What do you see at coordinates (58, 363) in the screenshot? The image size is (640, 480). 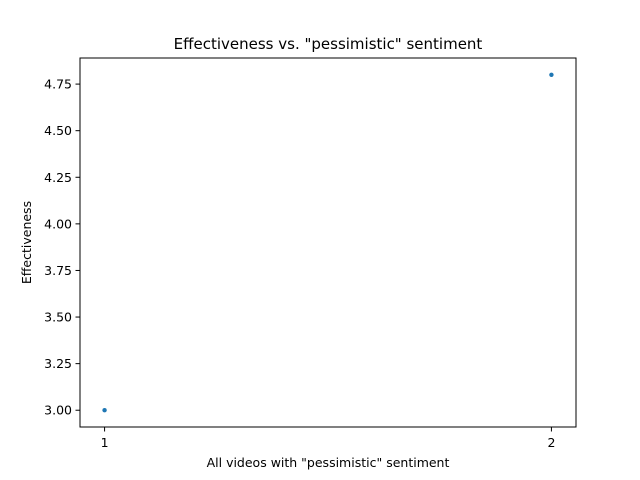 I see `y-tick-label: 3.25` at bounding box center [58, 363].